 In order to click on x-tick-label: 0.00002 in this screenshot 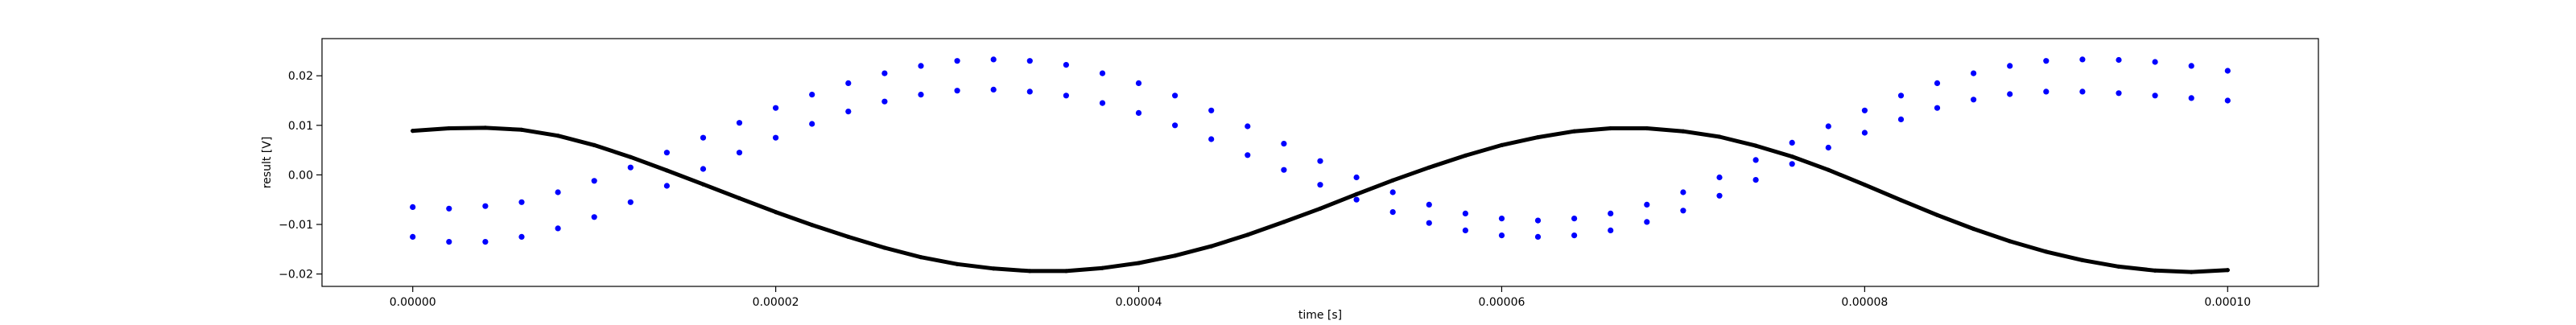, I will do `click(776, 302)`.